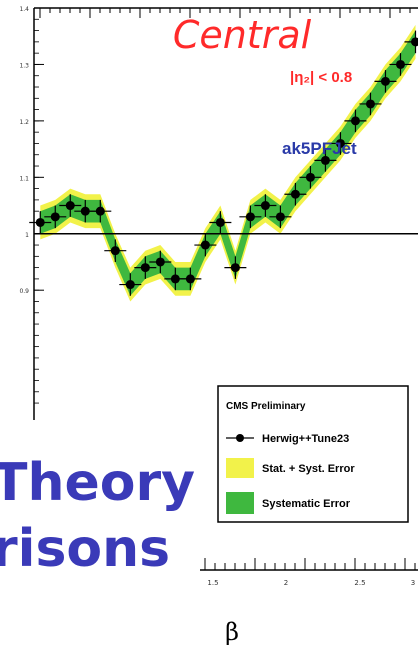  Describe the element at coordinates (27, 235) in the screenshot. I see `y-tick-label: 1` at that location.